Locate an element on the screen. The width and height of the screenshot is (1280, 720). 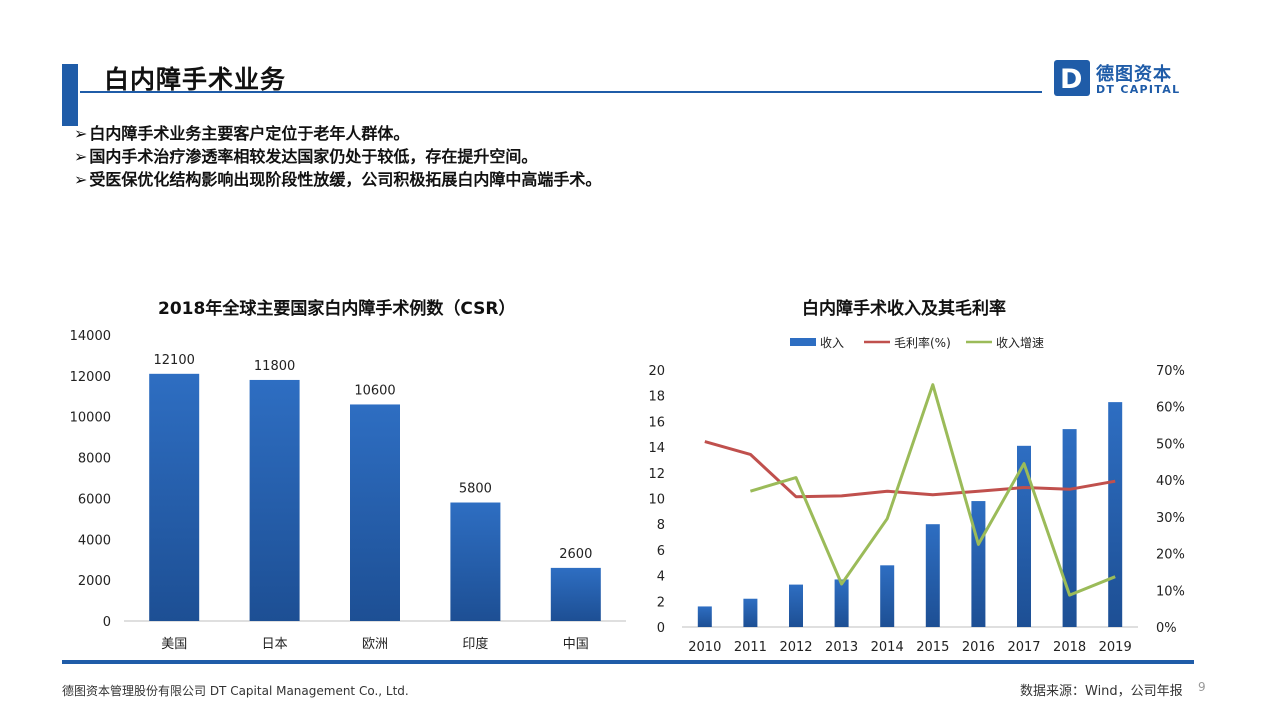
x-tick-label: 2019 is located at coordinates (1115, 647).